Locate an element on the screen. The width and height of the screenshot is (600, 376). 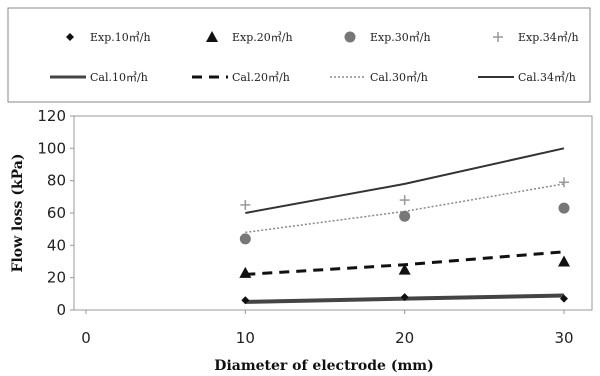
y-tick-label: 0 is located at coordinates (61, 310).